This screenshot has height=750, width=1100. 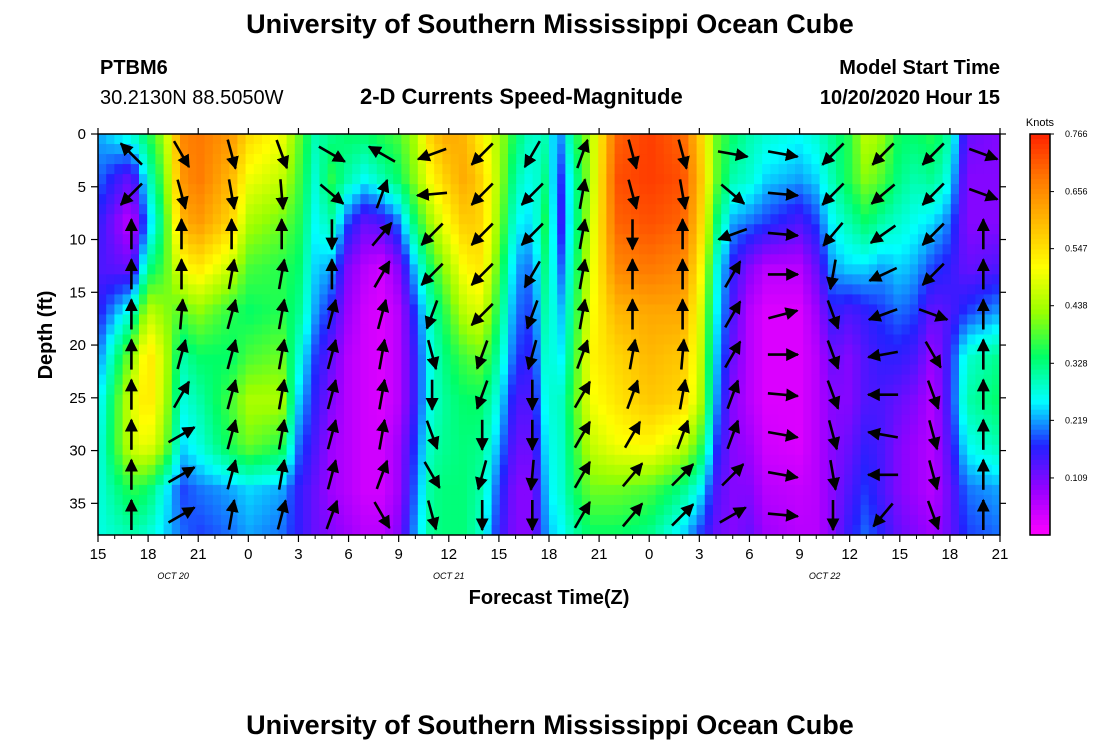 I want to click on x-tick-label: 15, so click(x=98, y=554).